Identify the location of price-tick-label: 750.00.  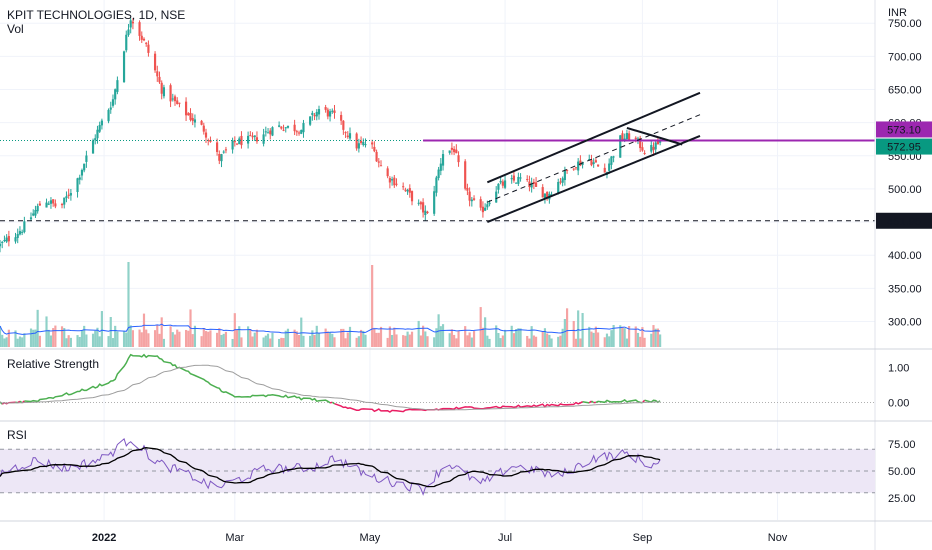
(905, 24).